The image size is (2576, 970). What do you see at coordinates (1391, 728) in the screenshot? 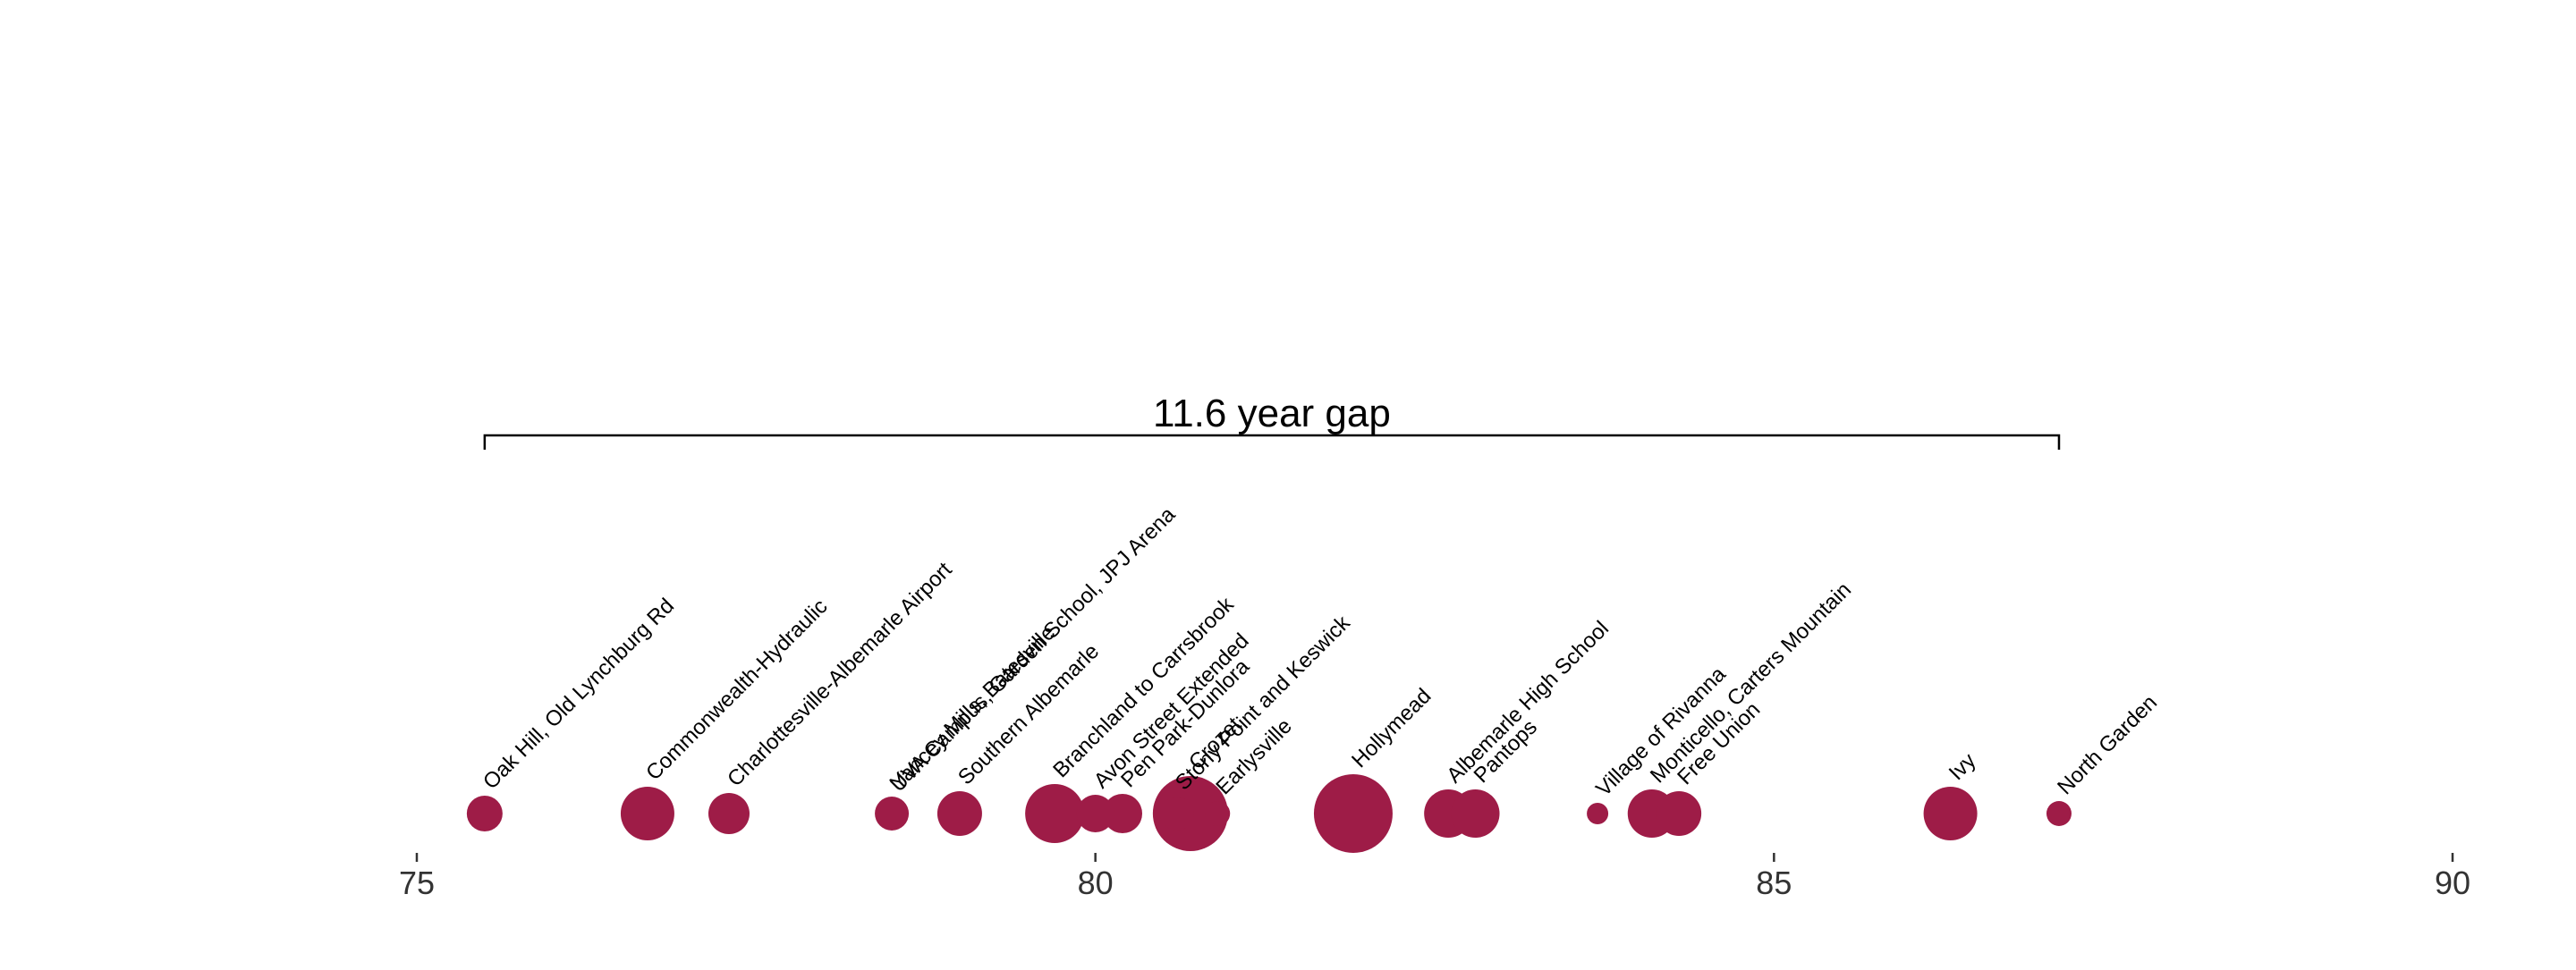
I see `point-label: Hollymead` at bounding box center [1391, 728].